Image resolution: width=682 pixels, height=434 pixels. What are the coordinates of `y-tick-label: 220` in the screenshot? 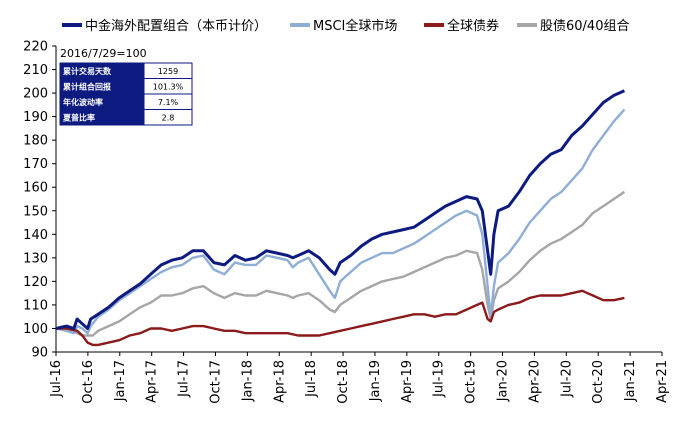 It's located at (35, 47).